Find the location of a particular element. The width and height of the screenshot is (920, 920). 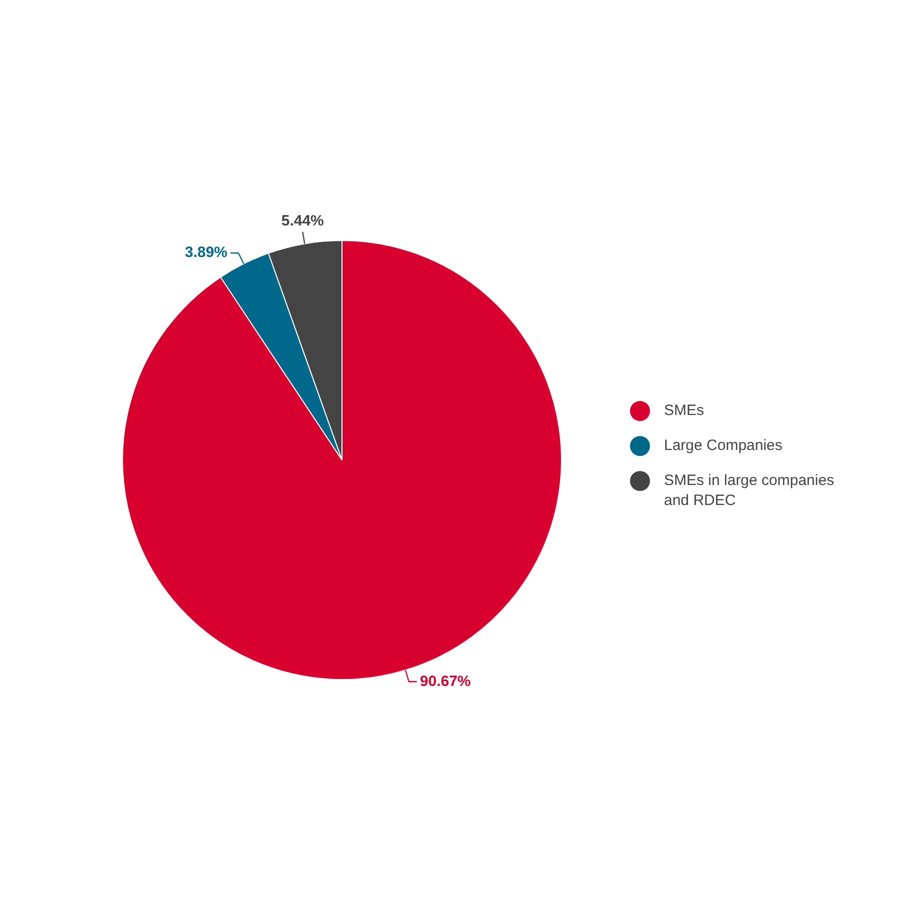

data-label: 5.44% is located at coordinates (302, 221).